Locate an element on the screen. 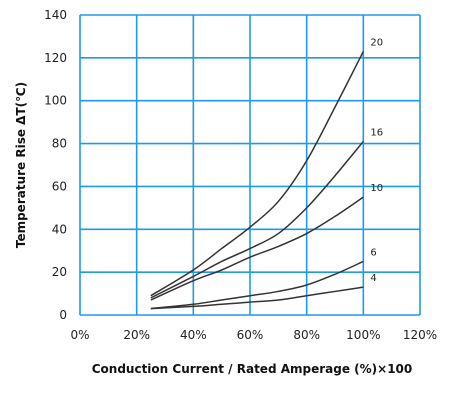 This screenshot has width=450, height=410. x-axis-ticks: 0% 20% 40% 60% 80% 100% 120% is located at coordinates (253, 335).